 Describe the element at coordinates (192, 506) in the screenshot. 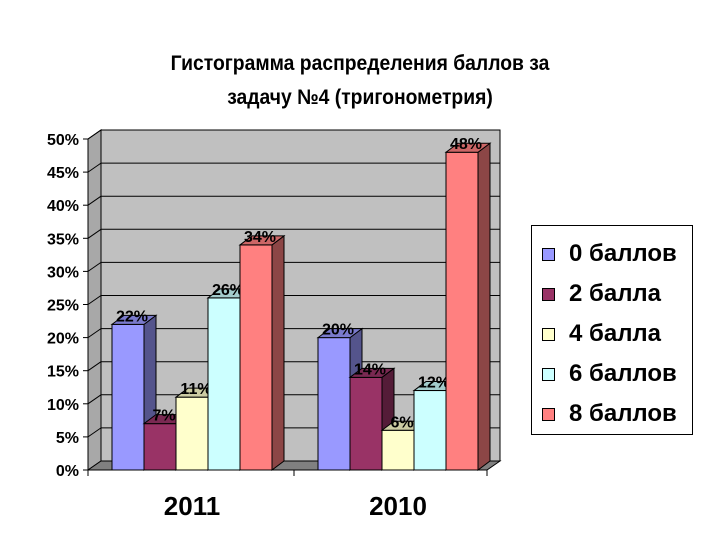

I see `x-category-label: 2011` at that location.